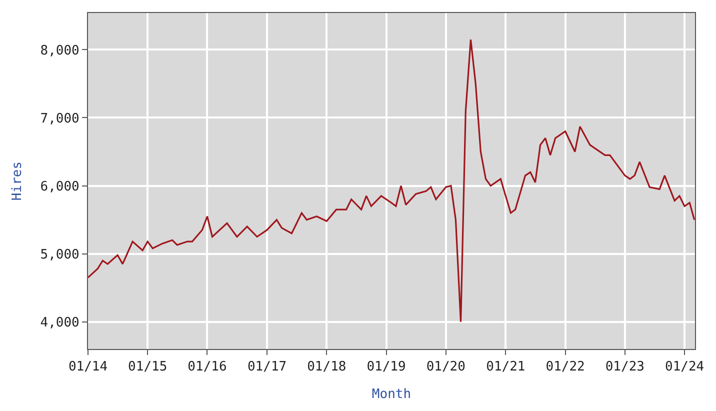 Image resolution: width=716 pixels, height=411 pixels. I want to click on x-tick-label: 01/24, so click(684, 367).